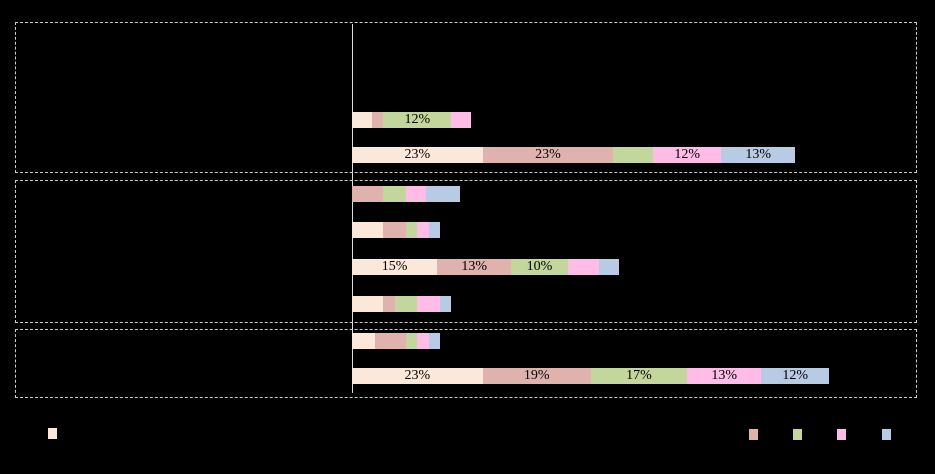 Image resolution: width=935 pixels, height=474 pixels. What do you see at coordinates (886, 434) in the screenshot?
I see `legend-swatch-blue` at bounding box center [886, 434].